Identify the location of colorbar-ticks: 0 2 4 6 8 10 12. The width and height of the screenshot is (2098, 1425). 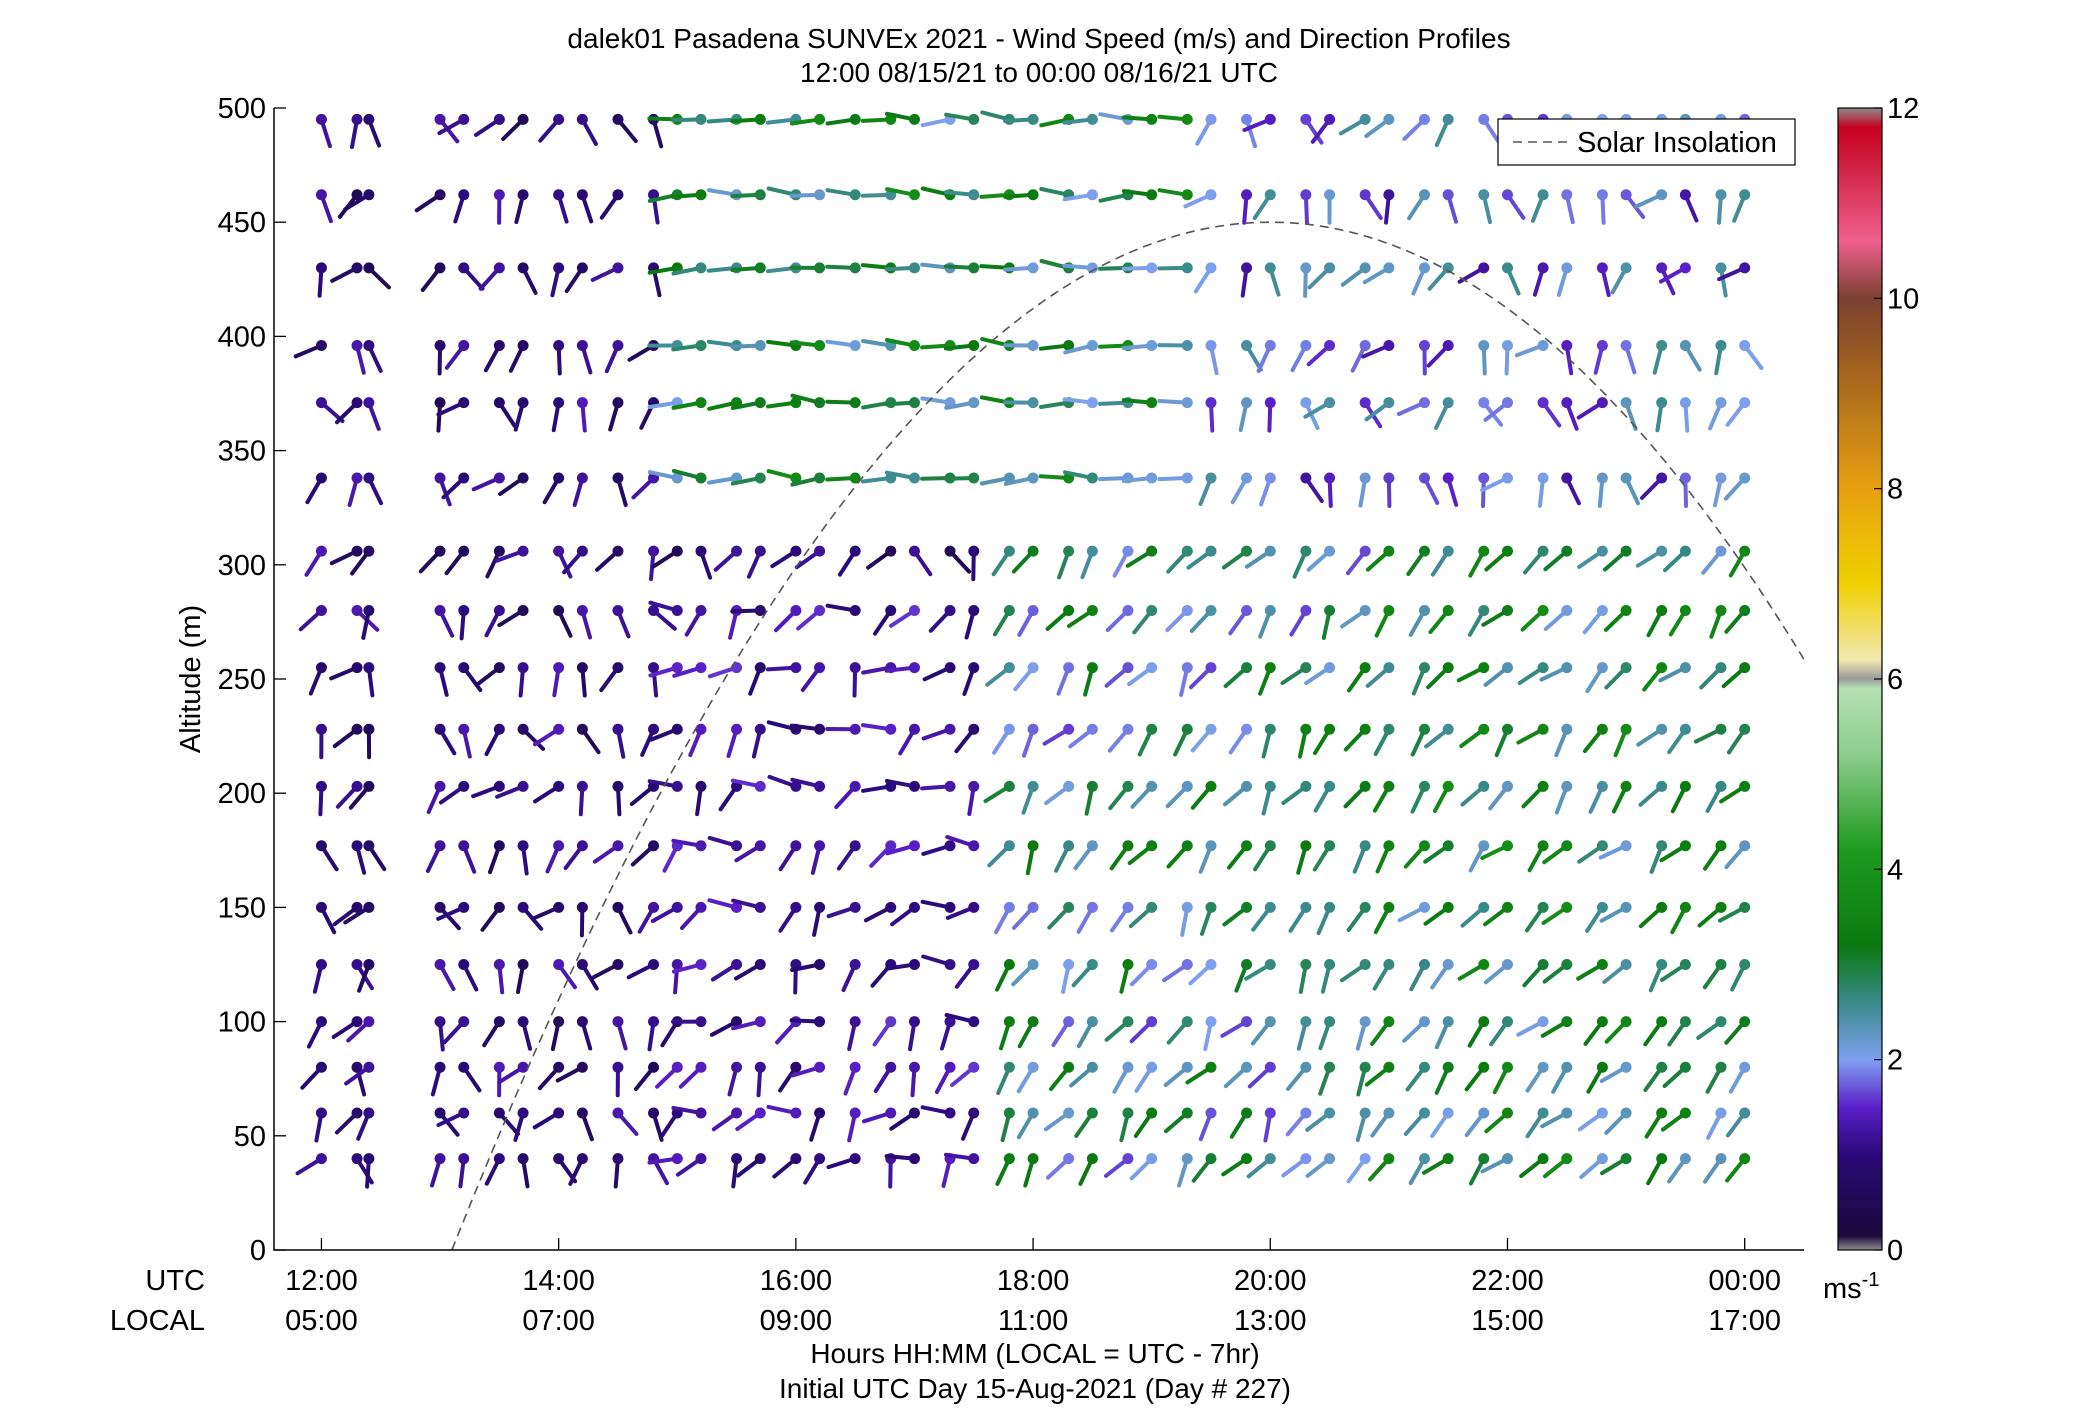
(1896, 680).